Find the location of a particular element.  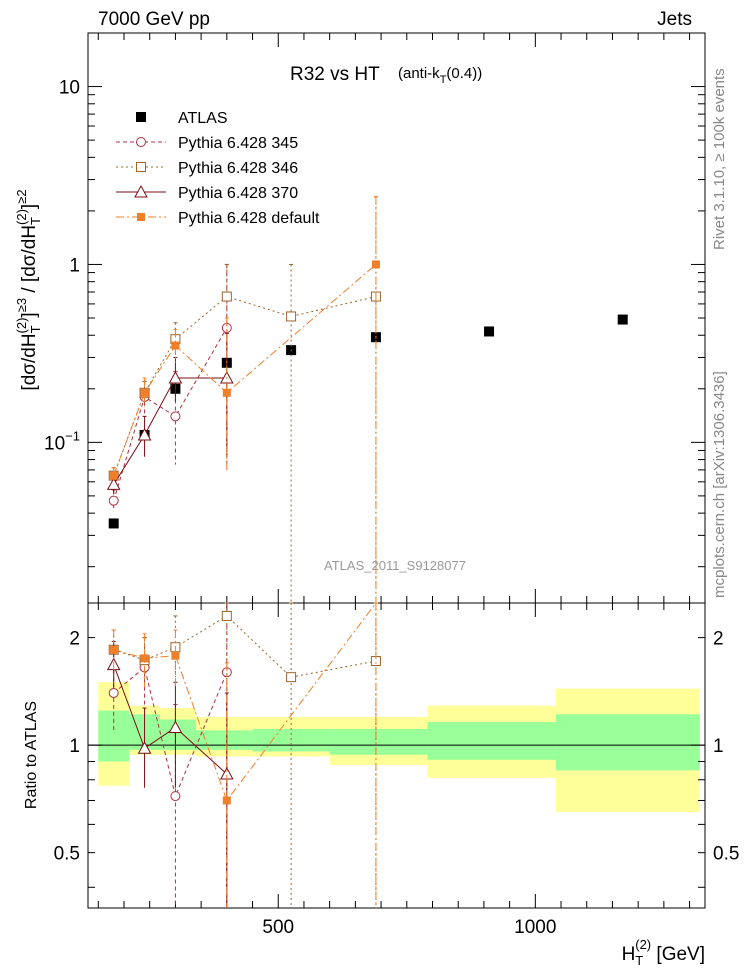

ratio-series is located at coordinates (243, 755).